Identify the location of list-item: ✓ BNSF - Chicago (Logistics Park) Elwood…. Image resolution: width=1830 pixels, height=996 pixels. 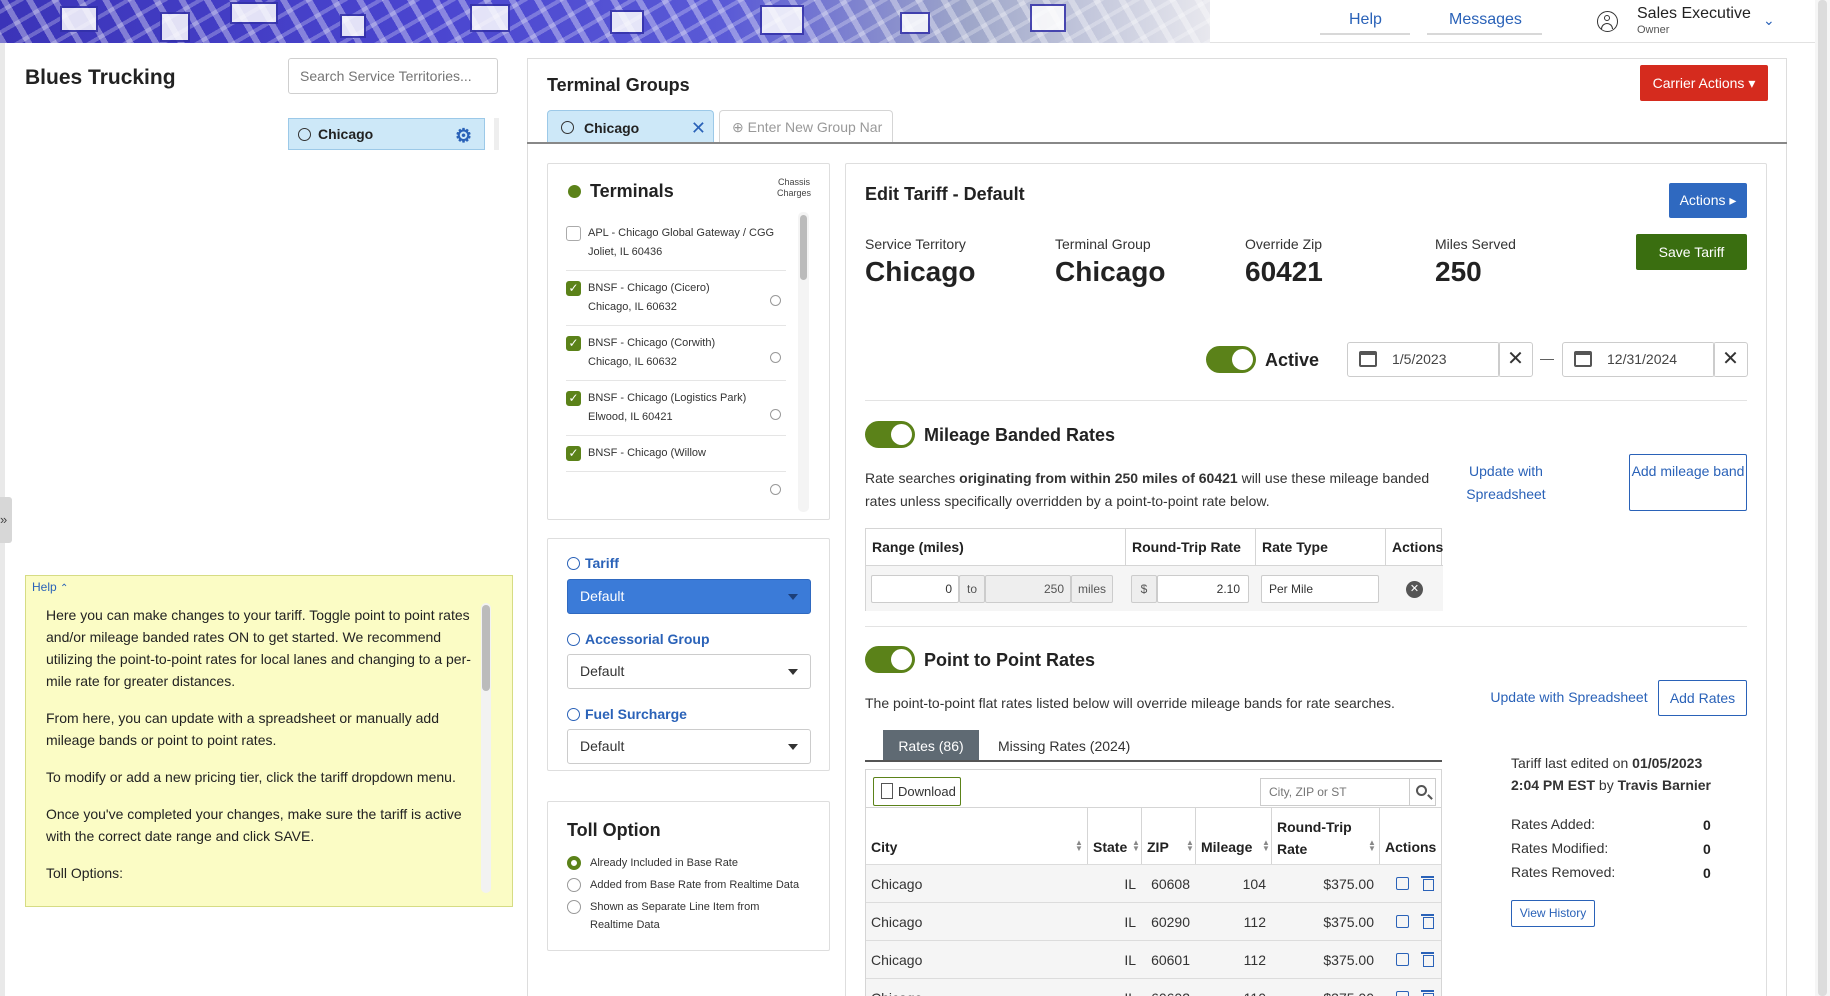
(676, 408).